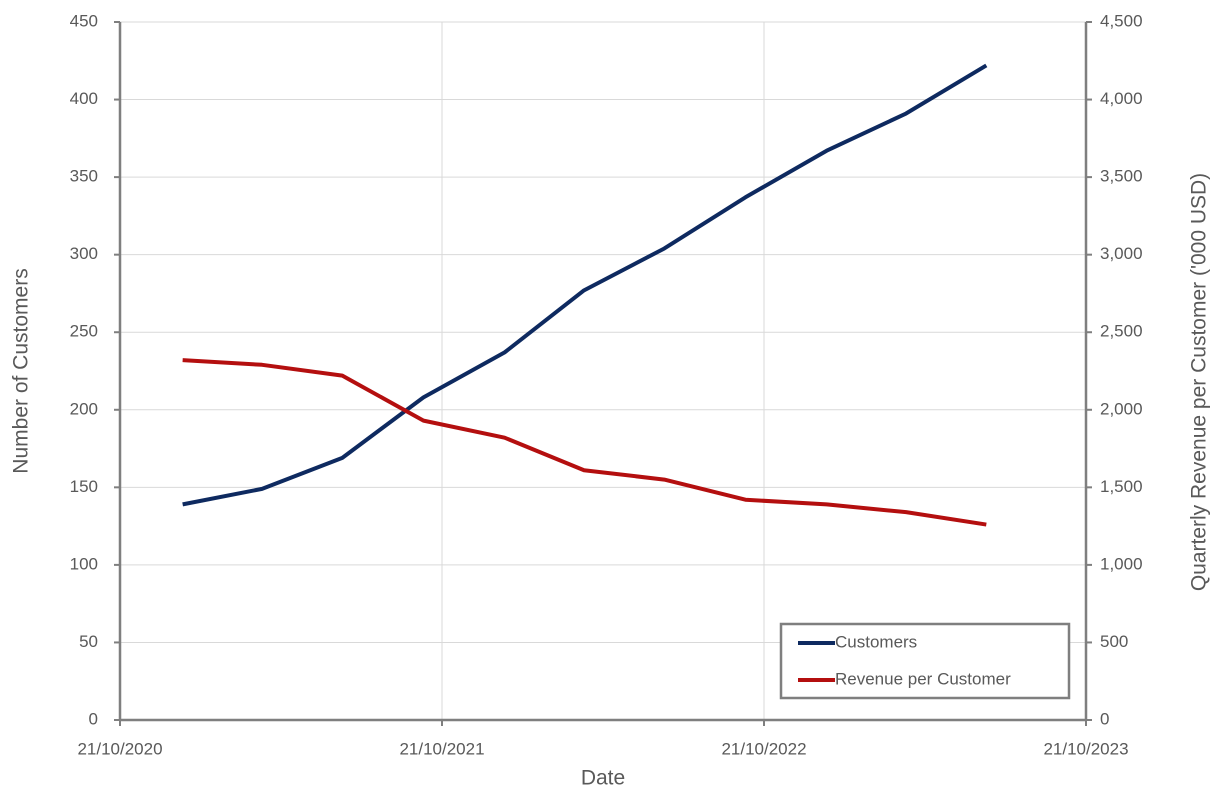 The image size is (1221, 803). I want to click on y-tick-label: 200, so click(84, 408).